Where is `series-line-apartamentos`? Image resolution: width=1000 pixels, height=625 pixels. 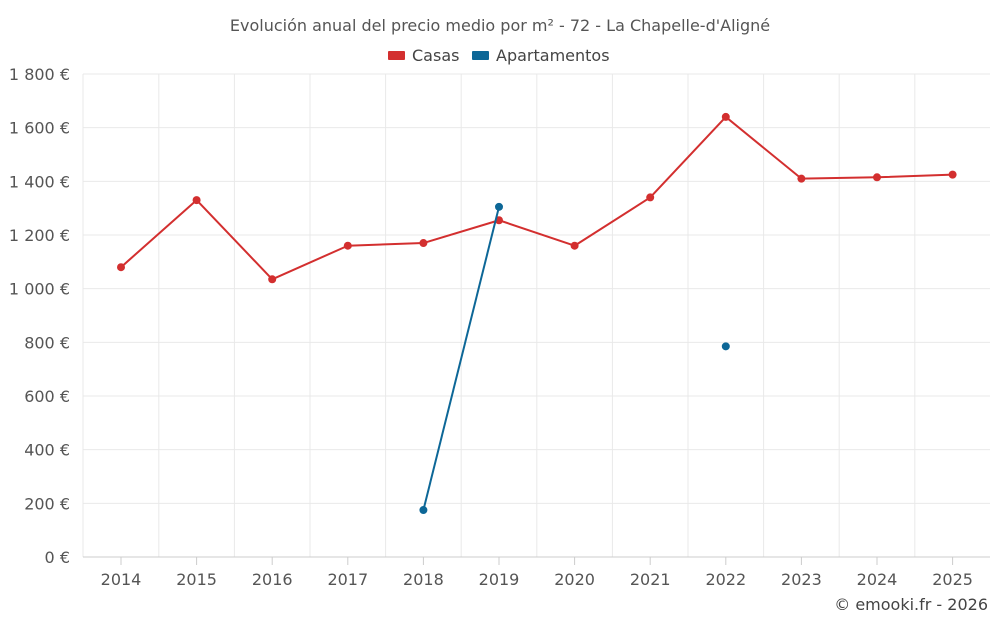 series-line-apartamentos is located at coordinates (461, 358).